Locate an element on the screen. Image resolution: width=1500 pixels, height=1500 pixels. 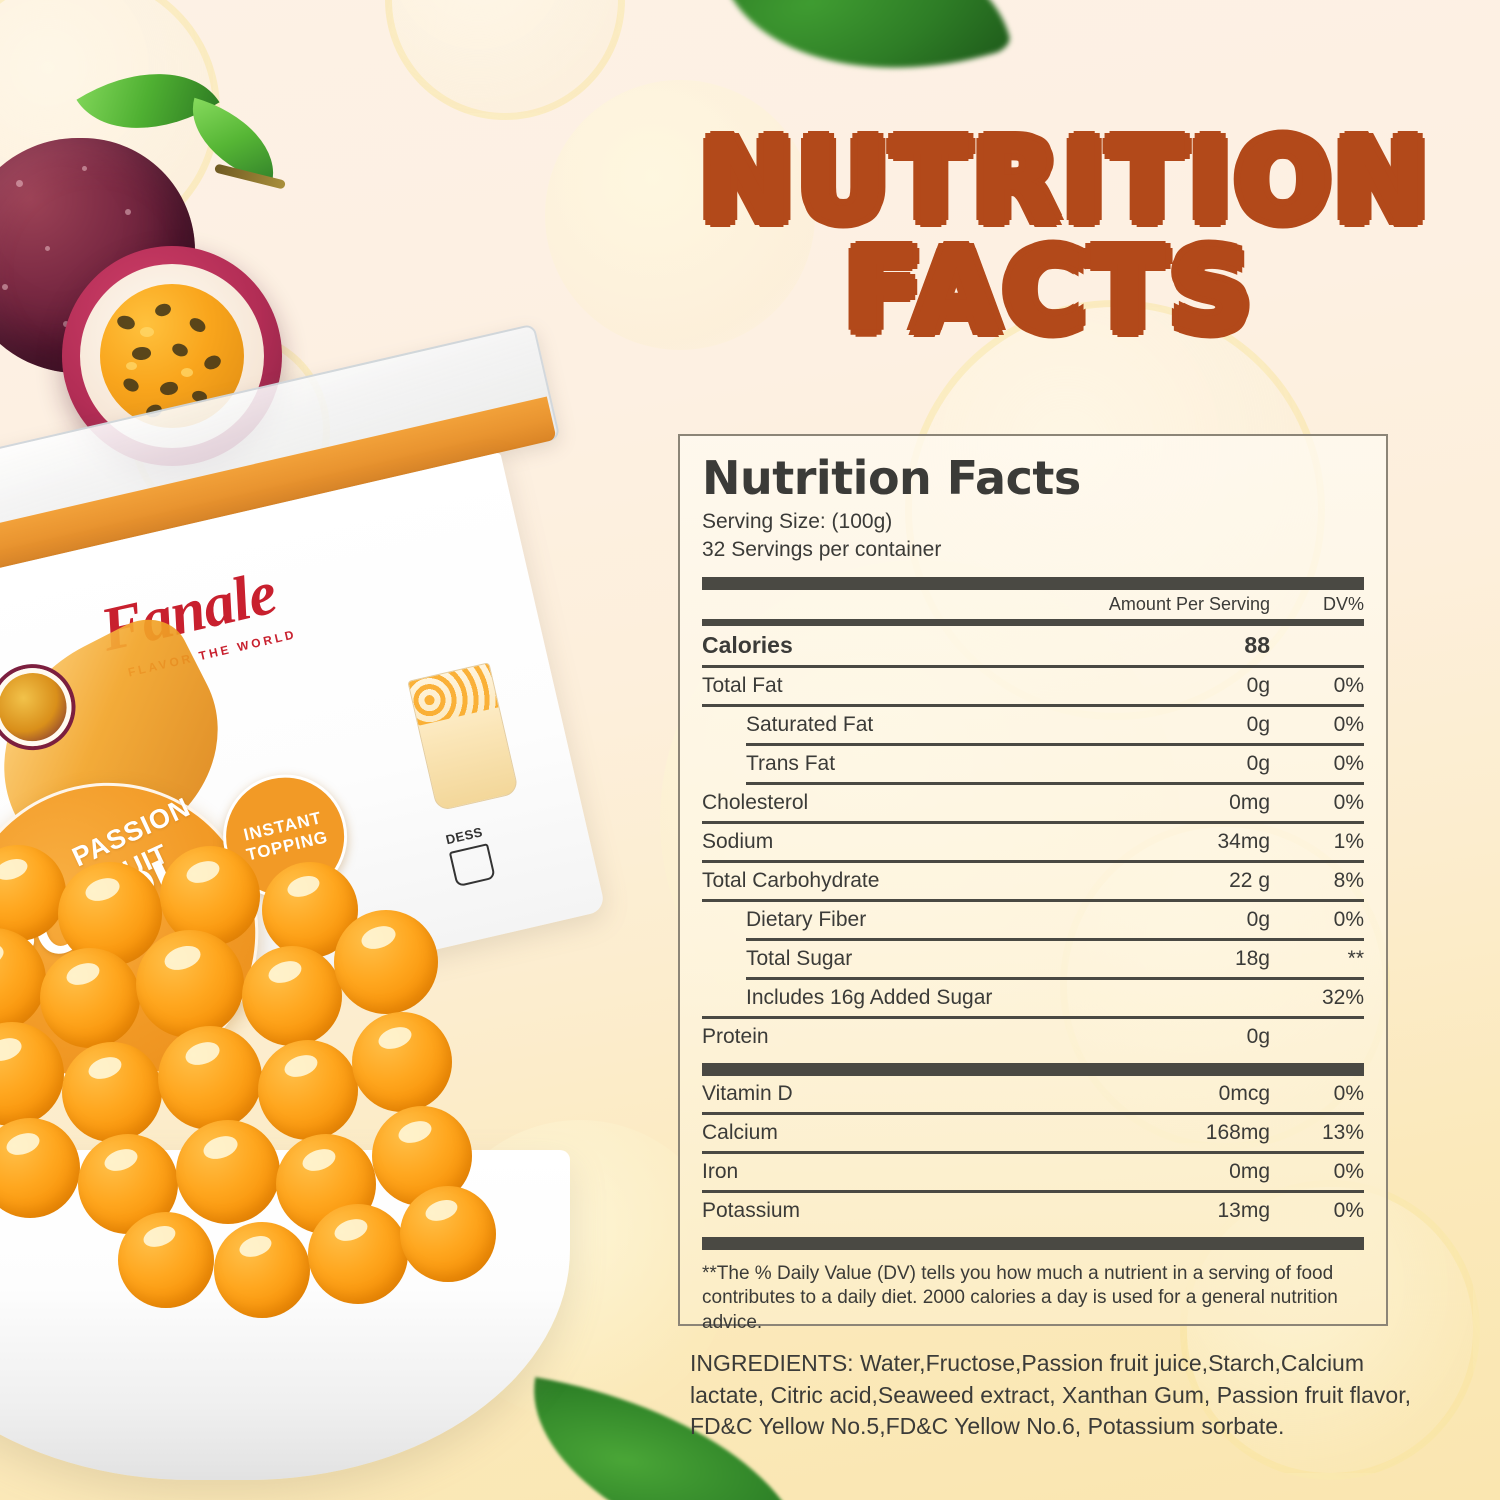
nutrition-table-body: Cholesterol 0mg 0% is located at coordinates (1033, 803).